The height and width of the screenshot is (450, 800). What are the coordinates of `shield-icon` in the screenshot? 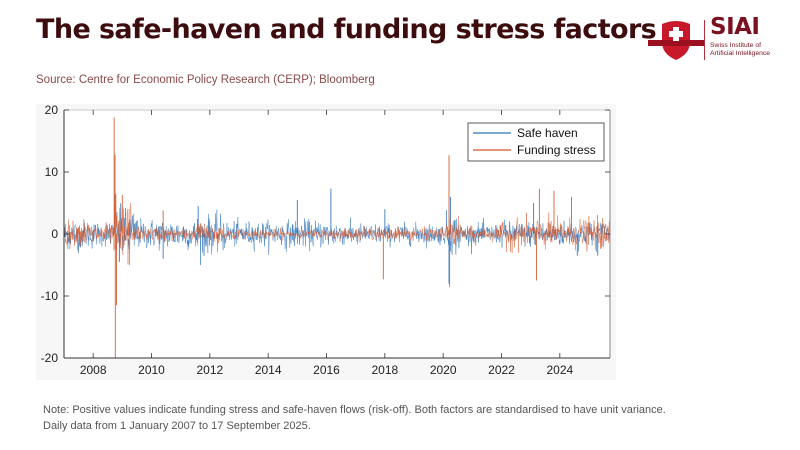 It's located at (676, 40).